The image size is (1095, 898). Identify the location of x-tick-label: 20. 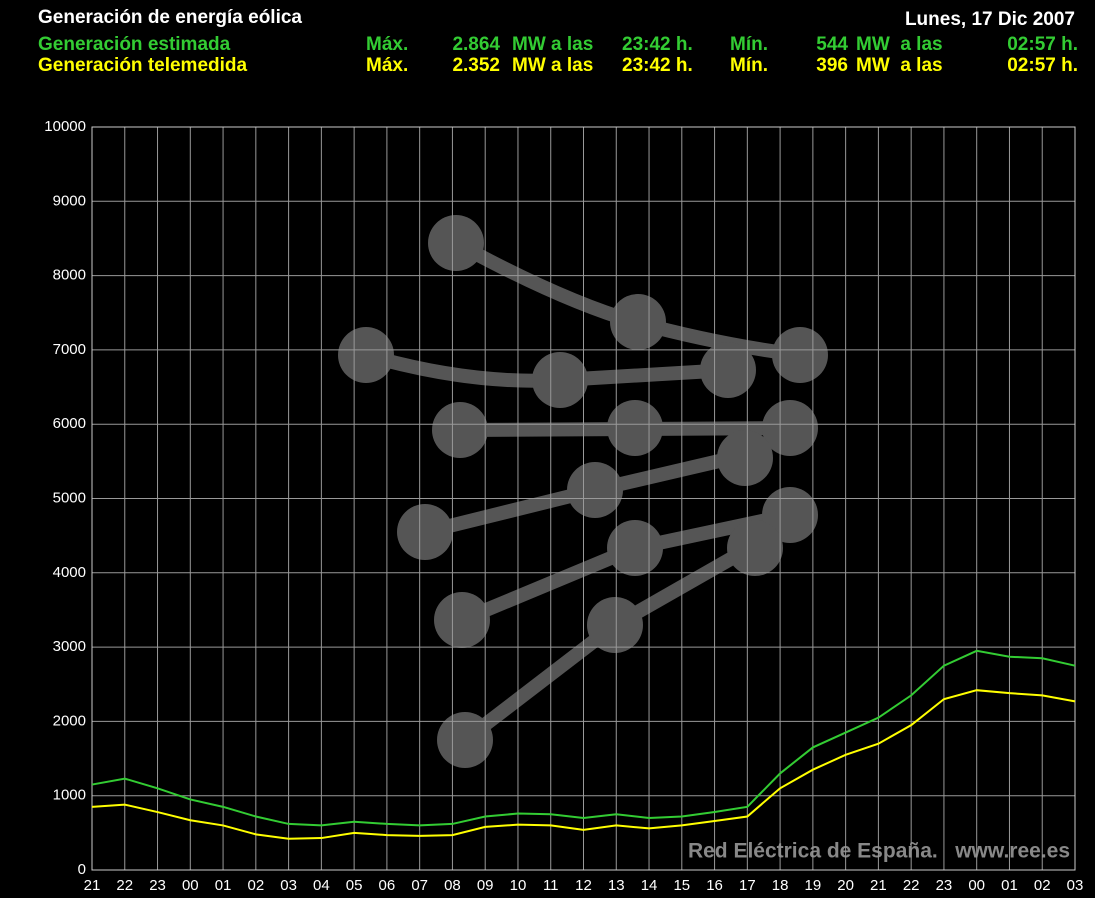
(845, 885).